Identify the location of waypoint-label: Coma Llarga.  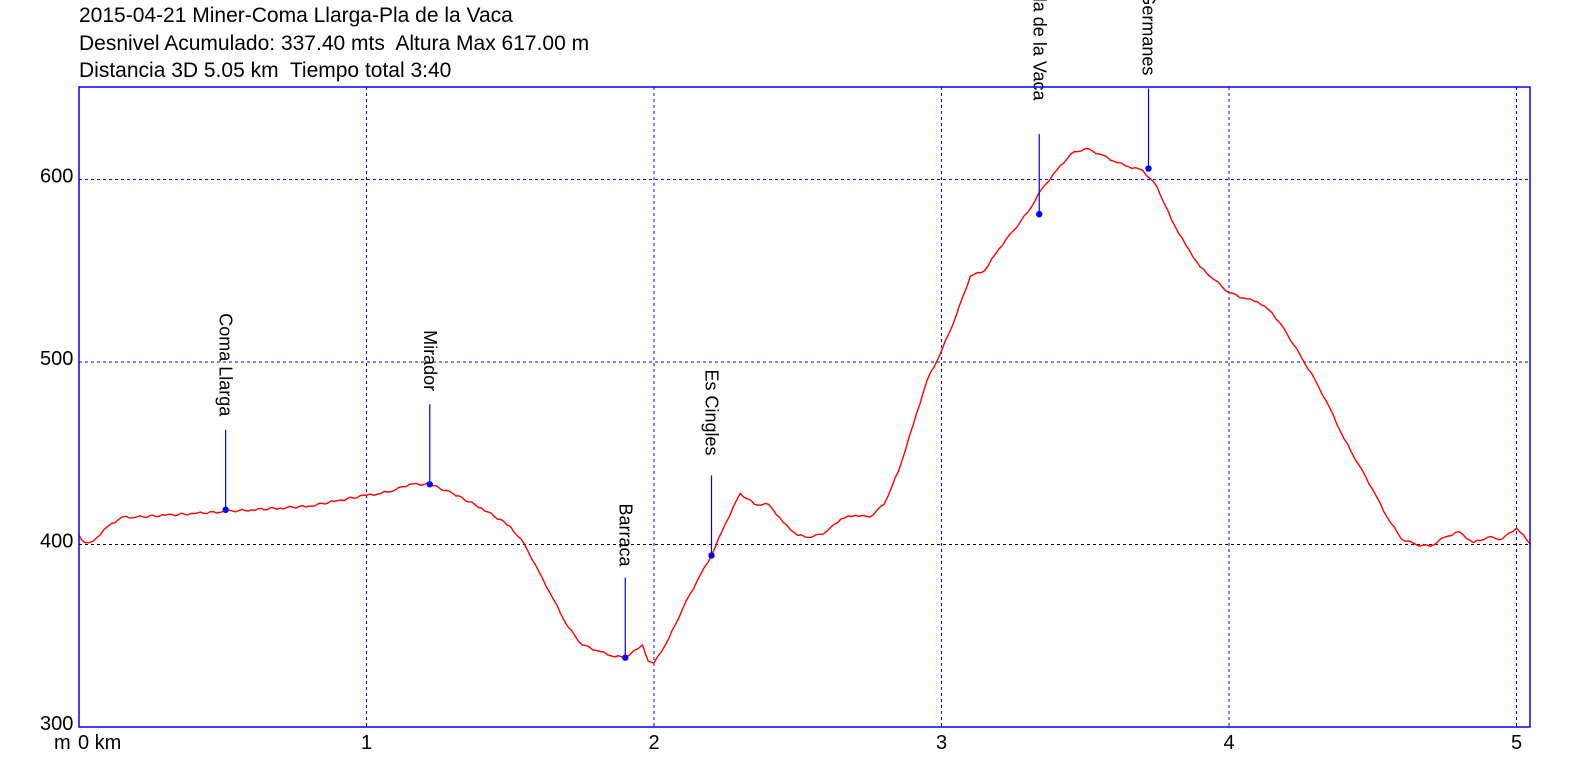
(226, 365).